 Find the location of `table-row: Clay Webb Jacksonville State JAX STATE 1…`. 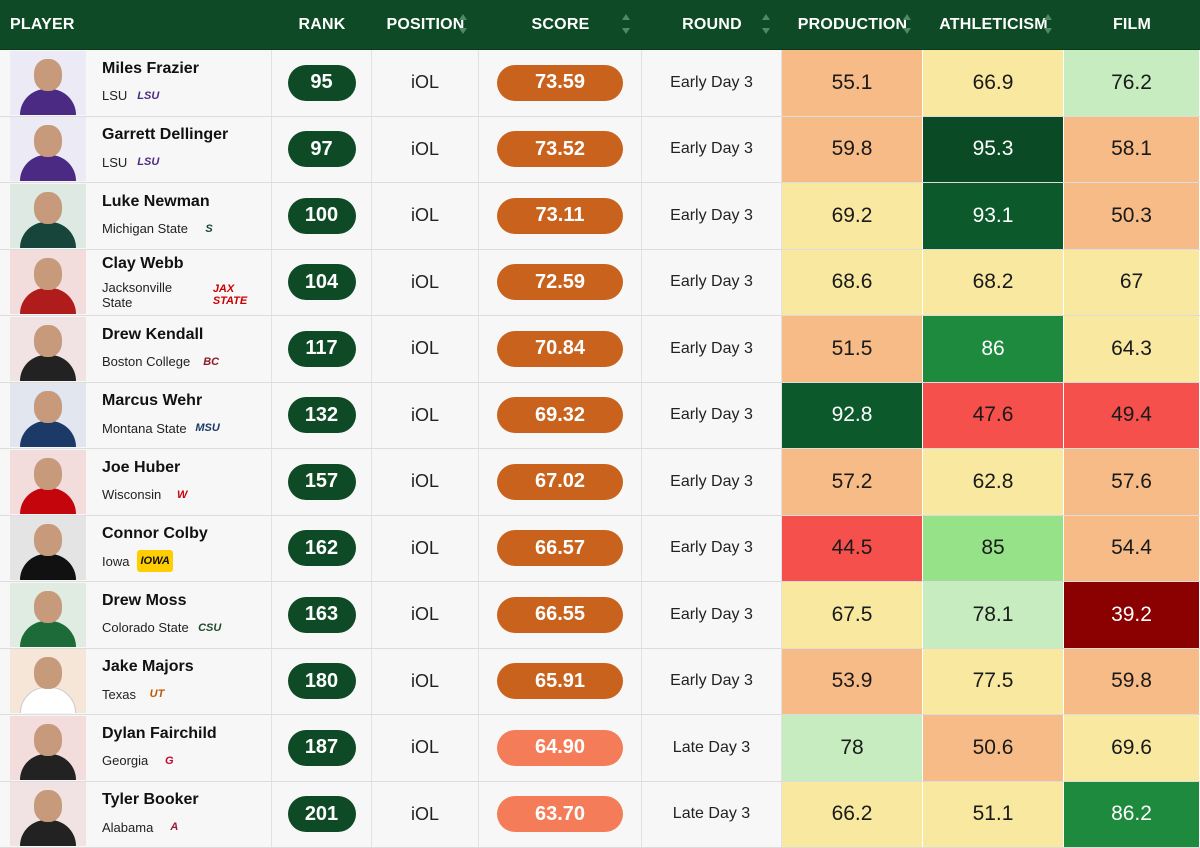

table-row: Clay Webb Jacksonville State JAX STATE 1… is located at coordinates (600, 282).